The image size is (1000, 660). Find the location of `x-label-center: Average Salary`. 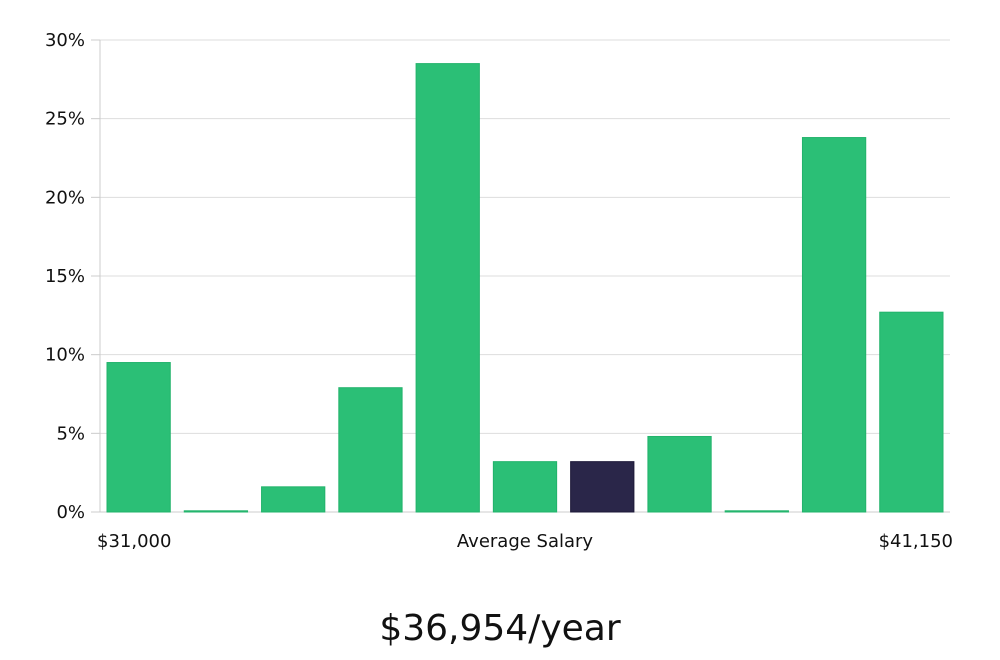

x-label-center: Average Salary is located at coordinates (525, 541).